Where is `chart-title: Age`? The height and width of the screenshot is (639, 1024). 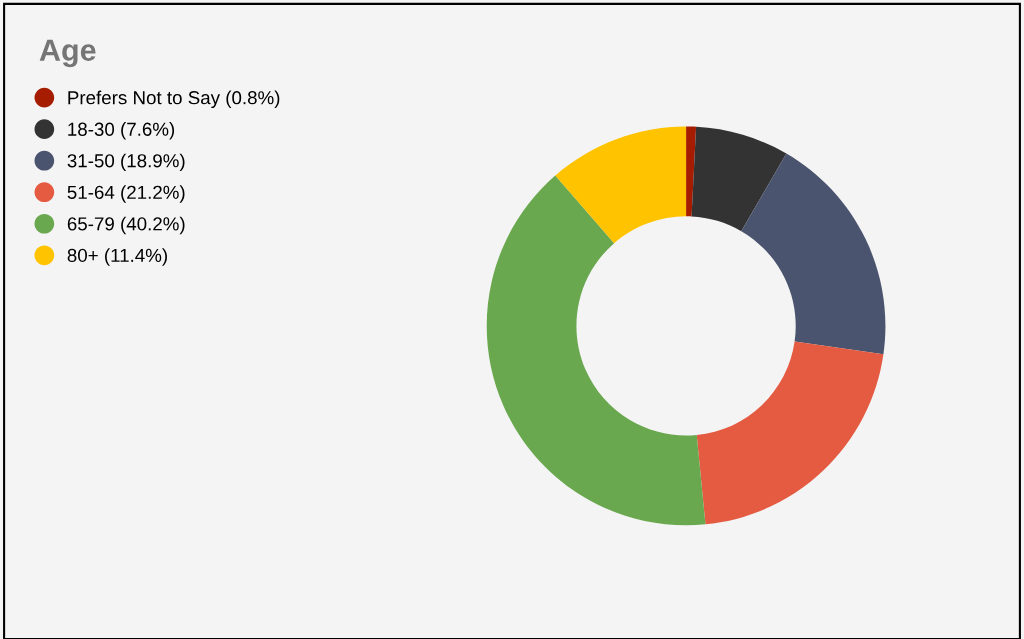
chart-title: Age is located at coordinates (67, 53).